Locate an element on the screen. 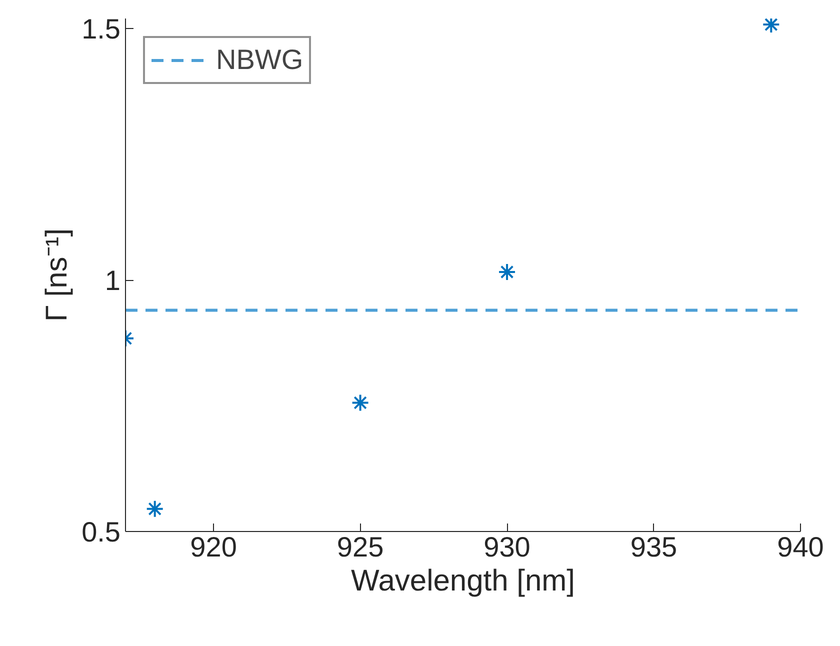  legend-label: NBWG is located at coordinates (260, 60).